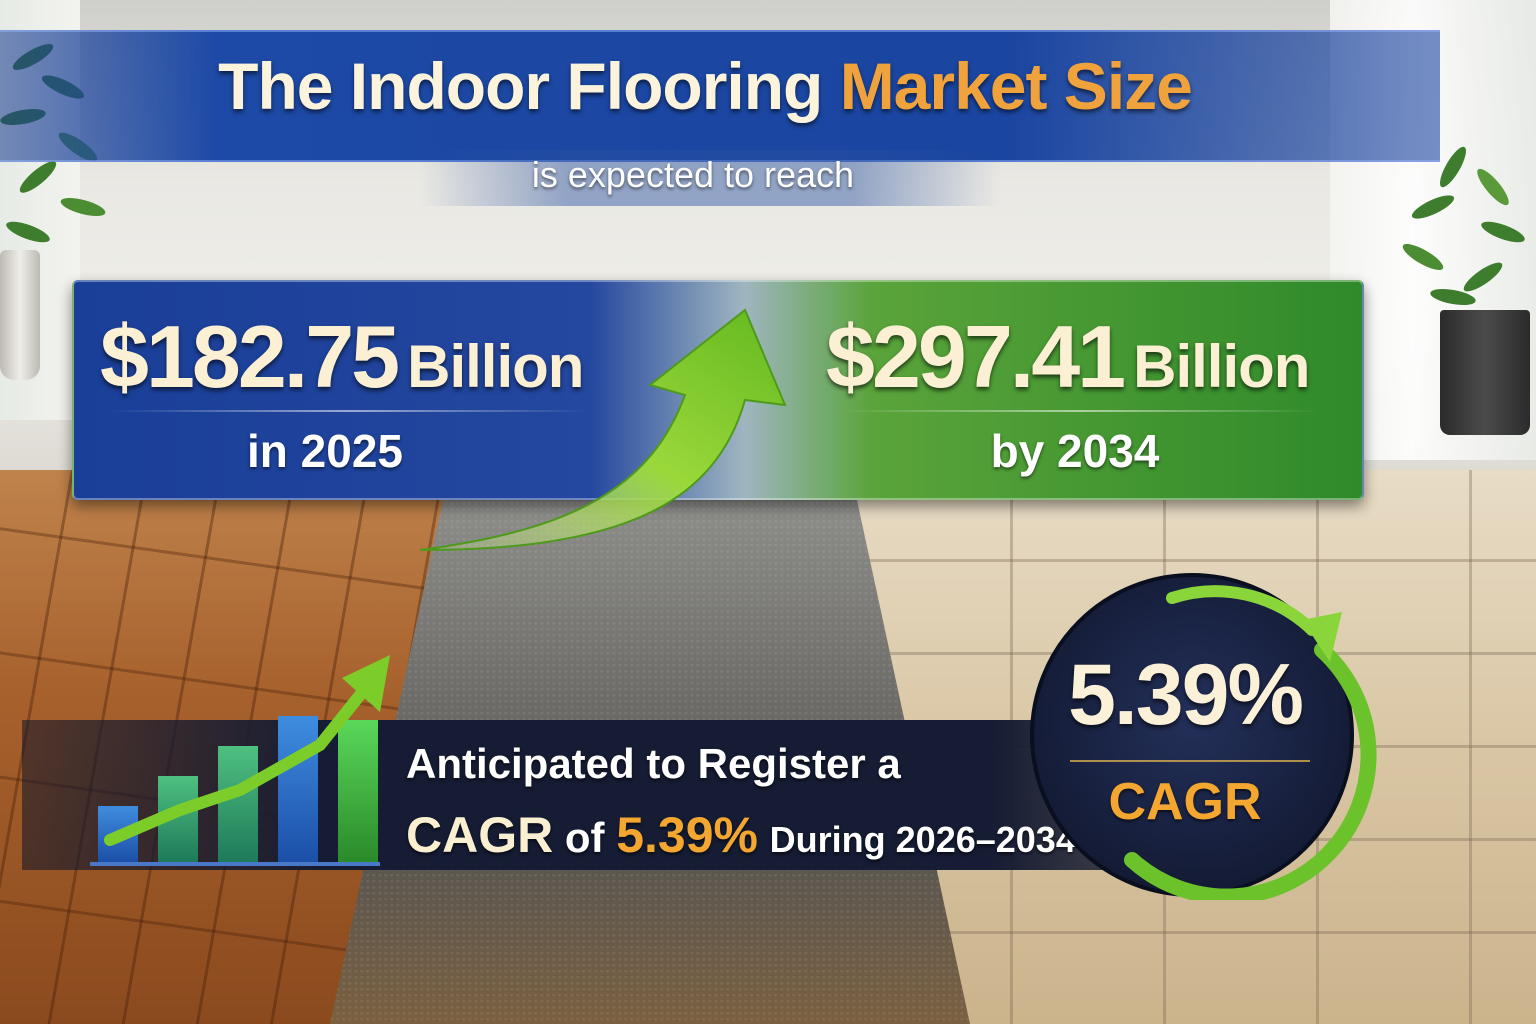 The width and height of the screenshot is (1536, 1024). I want to click on cagr-badge-icon, so click(1203, 736).